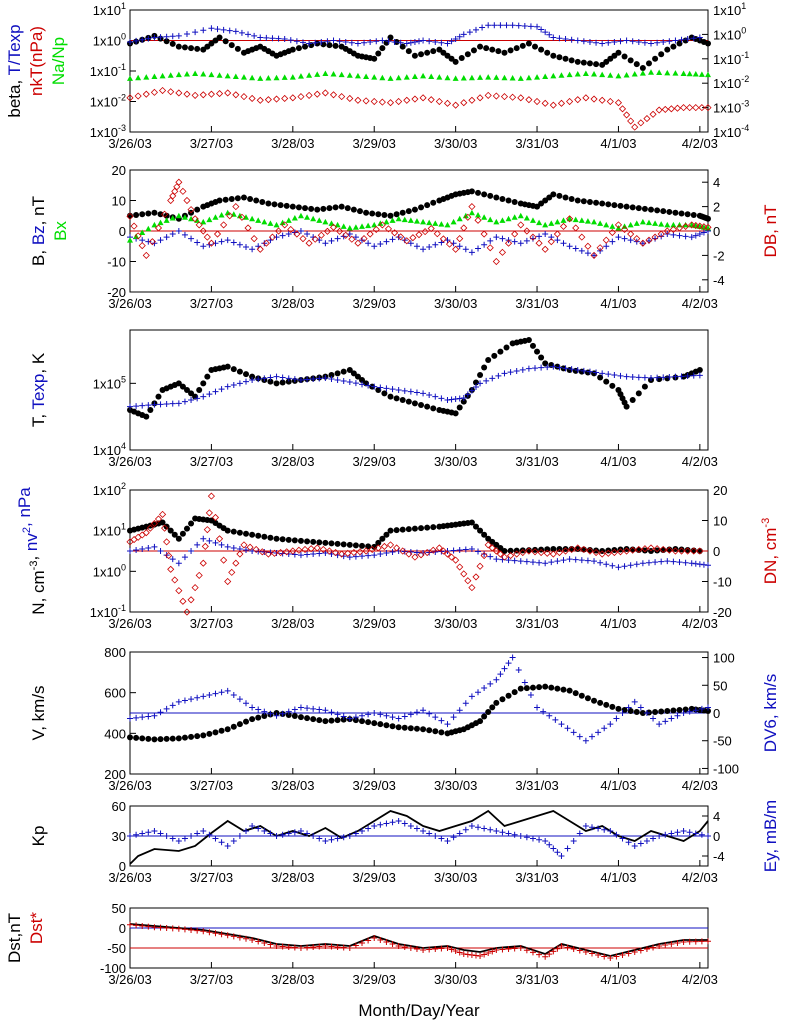 The image size is (791, 1024). What do you see at coordinates (38, 231) in the screenshot?
I see `y-axis-label: B, Bz, nT` at bounding box center [38, 231].